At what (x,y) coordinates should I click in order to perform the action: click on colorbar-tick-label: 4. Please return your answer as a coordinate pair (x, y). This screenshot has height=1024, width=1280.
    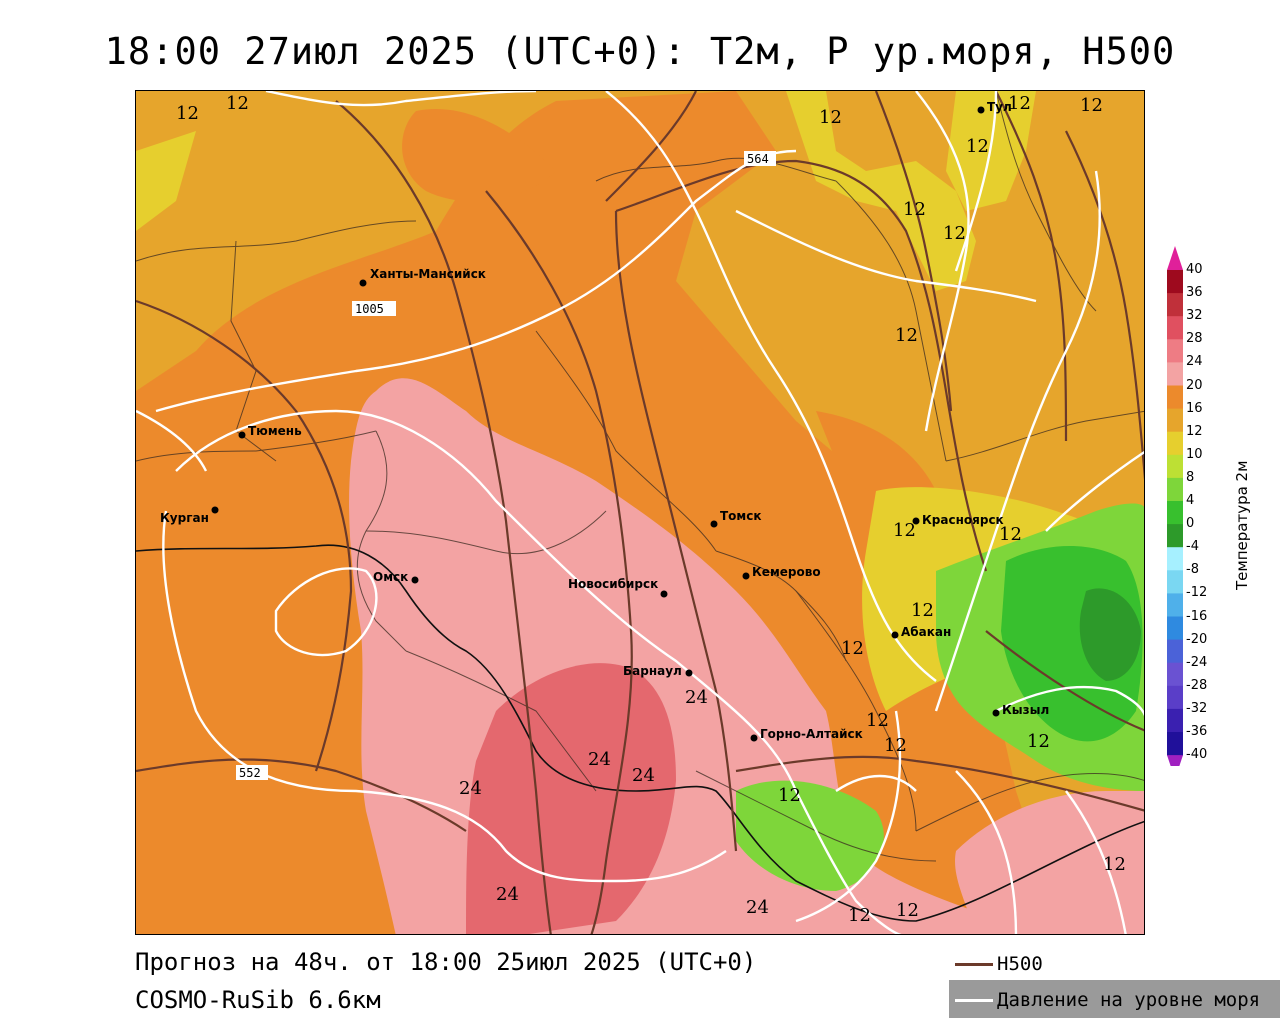
    Looking at the image, I should click on (1190, 500).